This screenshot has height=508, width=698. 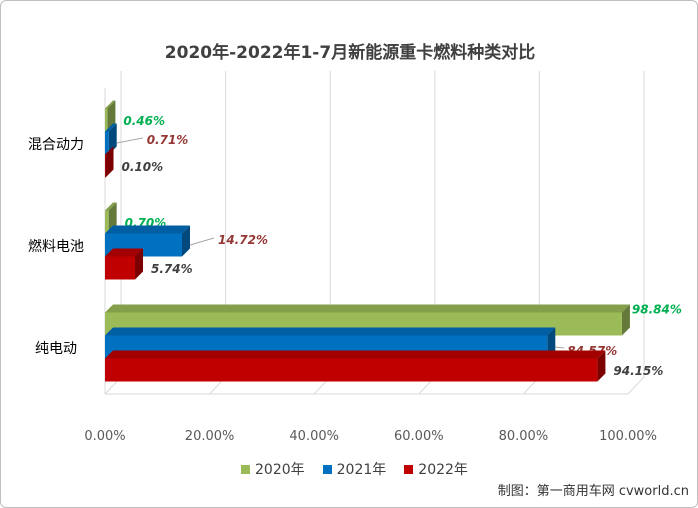 I want to click on x-tick-label: 0.00%, so click(x=104, y=436).